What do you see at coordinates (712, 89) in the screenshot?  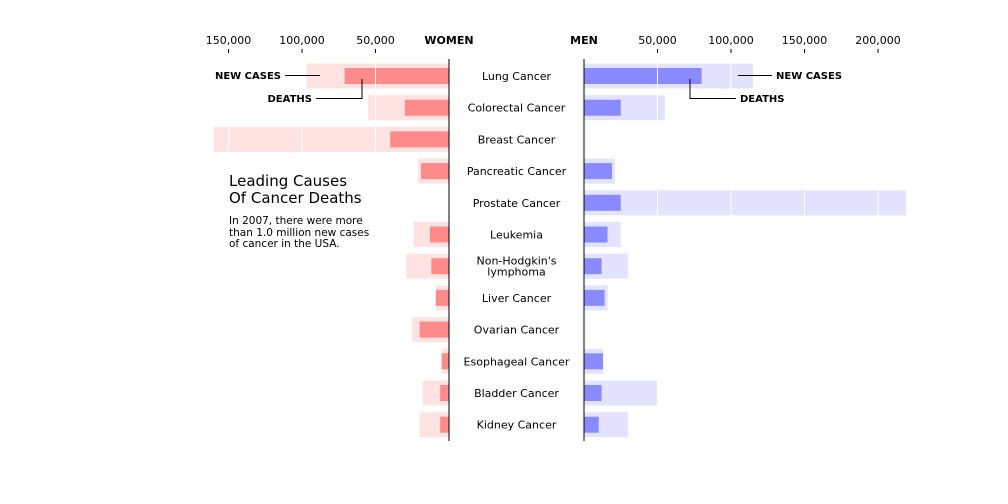 I see `deaths-leader-right` at bounding box center [712, 89].